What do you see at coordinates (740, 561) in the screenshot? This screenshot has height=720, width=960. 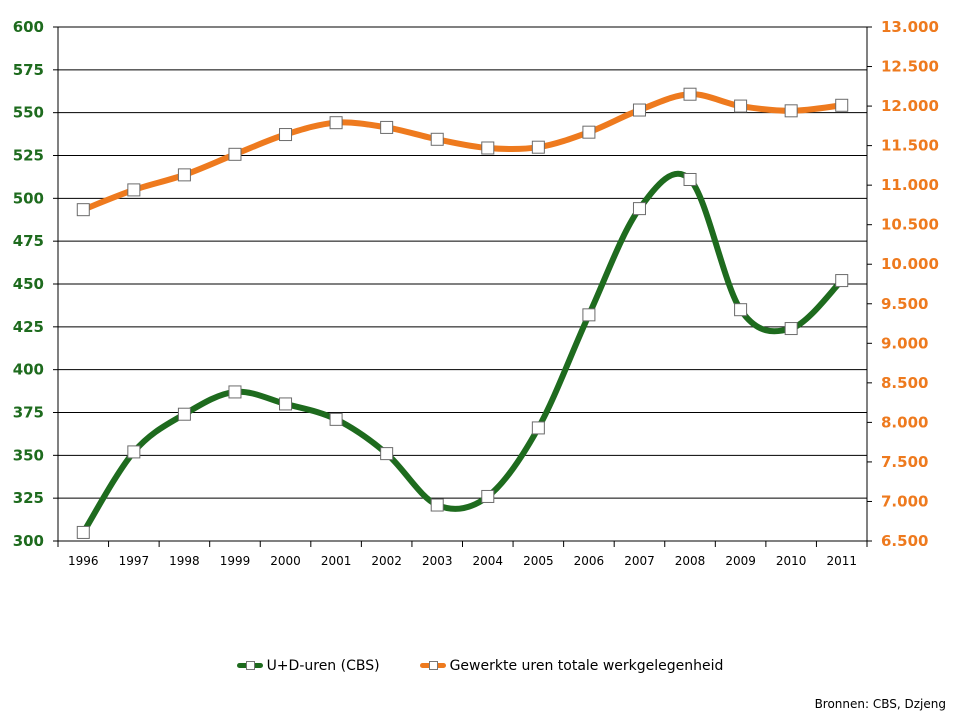 I see `x-tick-label: 2009` at bounding box center [740, 561].